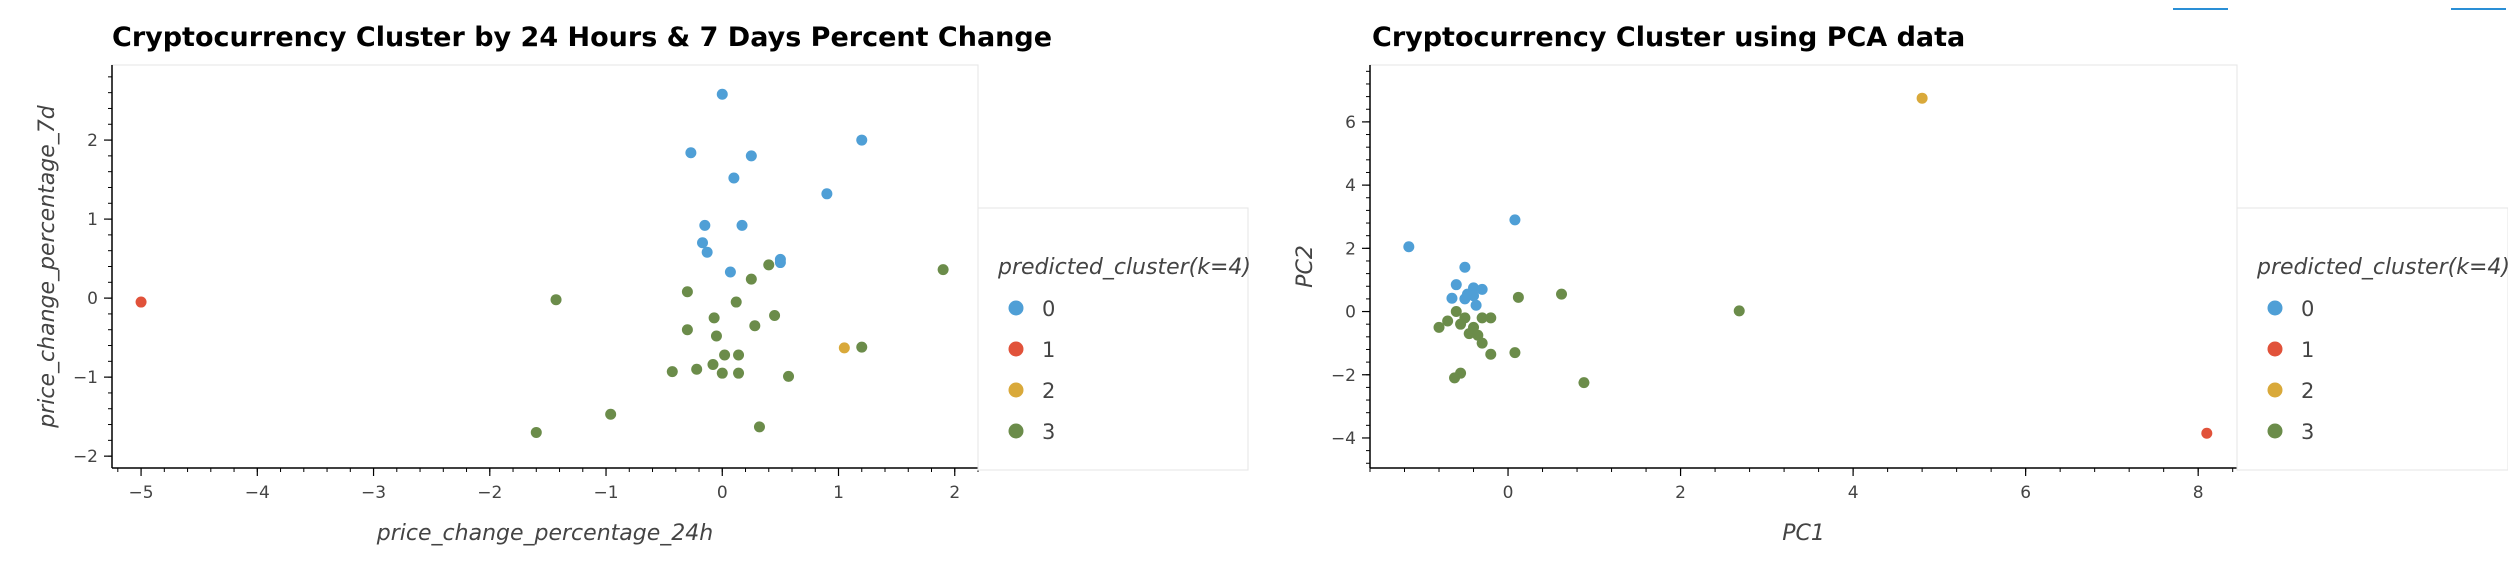 The height and width of the screenshot is (568, 2508). I want to click on y-tick-label: 2, so click(92, 141).